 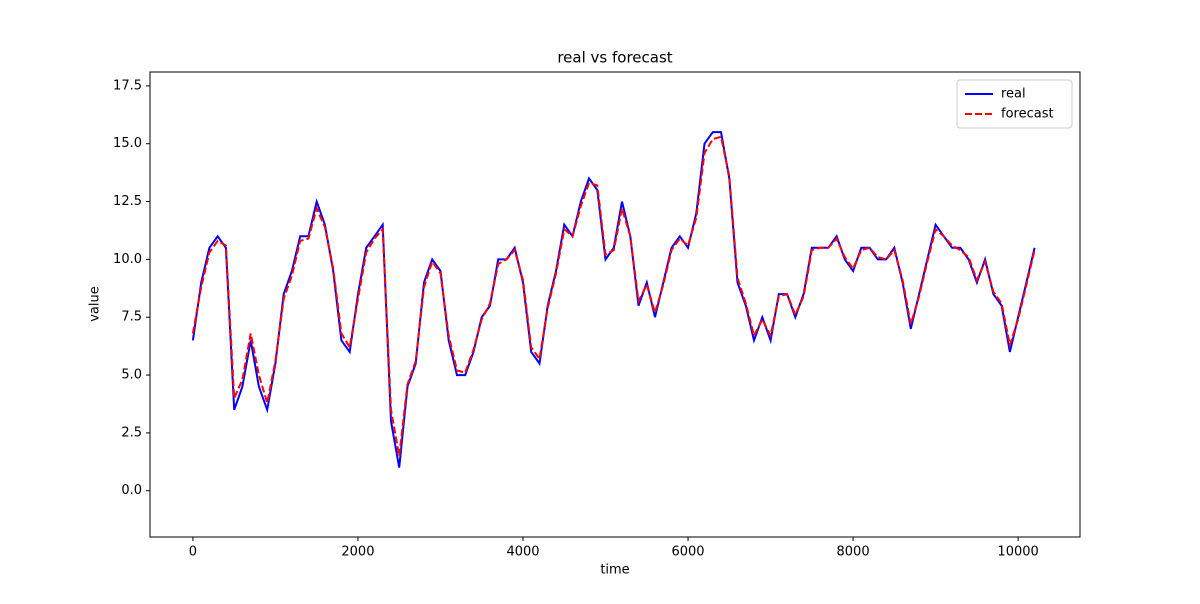 I want to click on chart-title: real vs forecast, so click(x=614, y=58).